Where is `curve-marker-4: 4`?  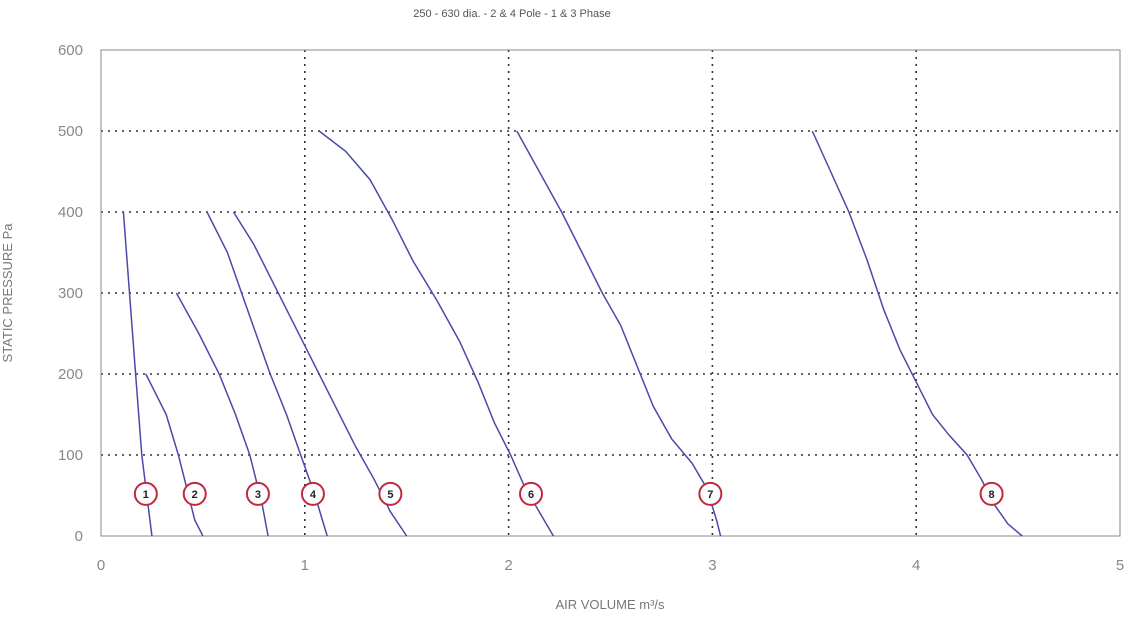 curve-marker-4: 4 is located at coordinates (312, 493).